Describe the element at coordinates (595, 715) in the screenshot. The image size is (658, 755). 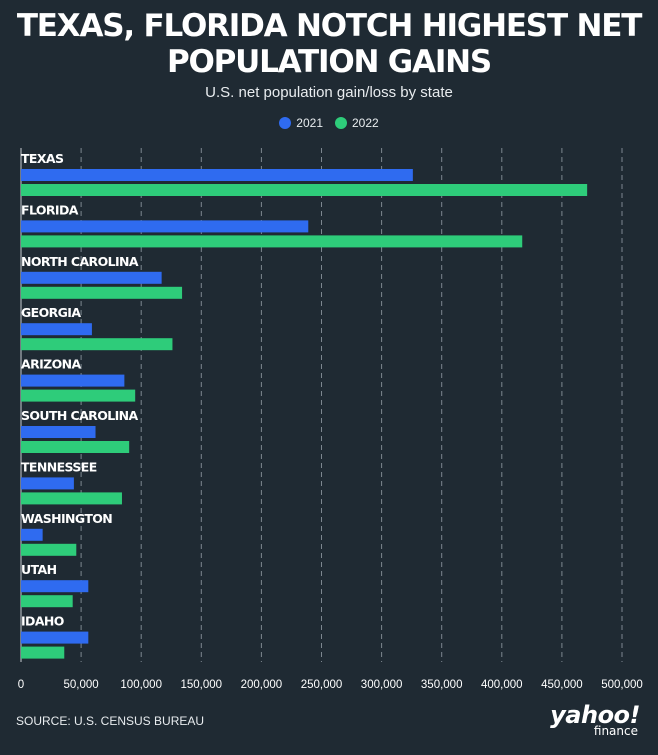
I see `logo-brand: yahoo!` at that location.